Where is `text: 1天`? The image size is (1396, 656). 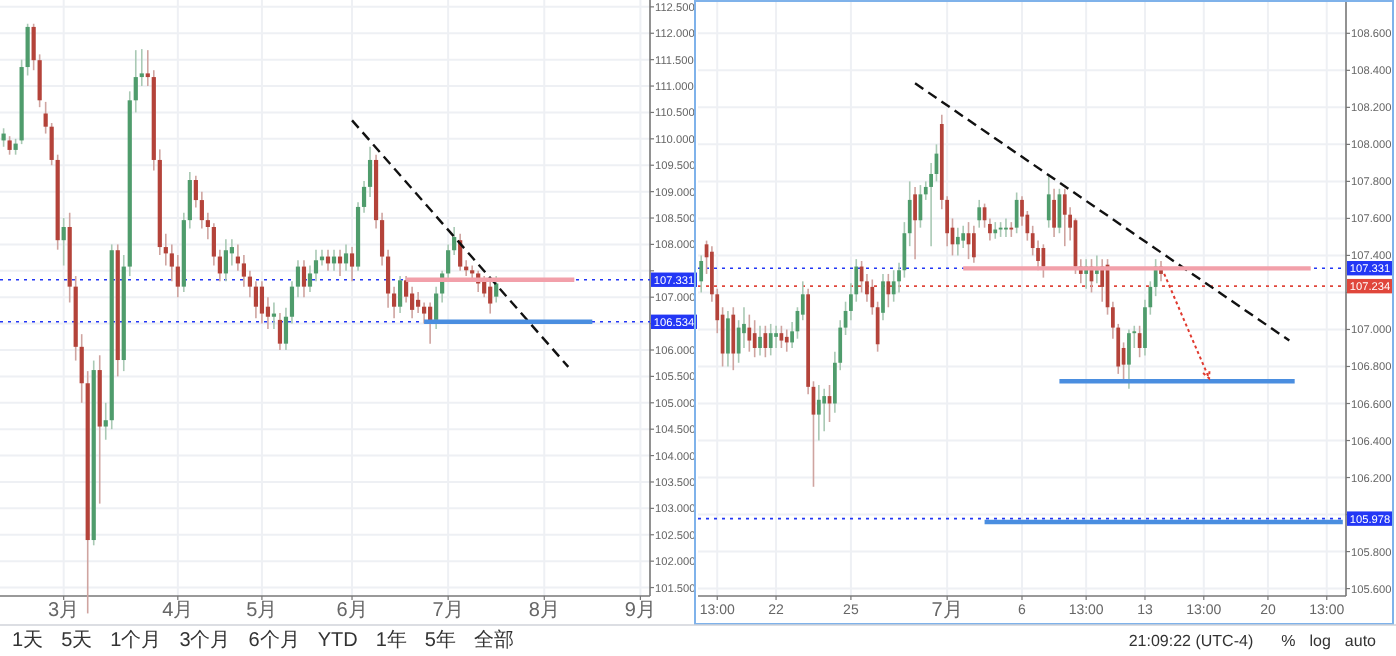
text: 1天 is located at coordinates (28, 641).